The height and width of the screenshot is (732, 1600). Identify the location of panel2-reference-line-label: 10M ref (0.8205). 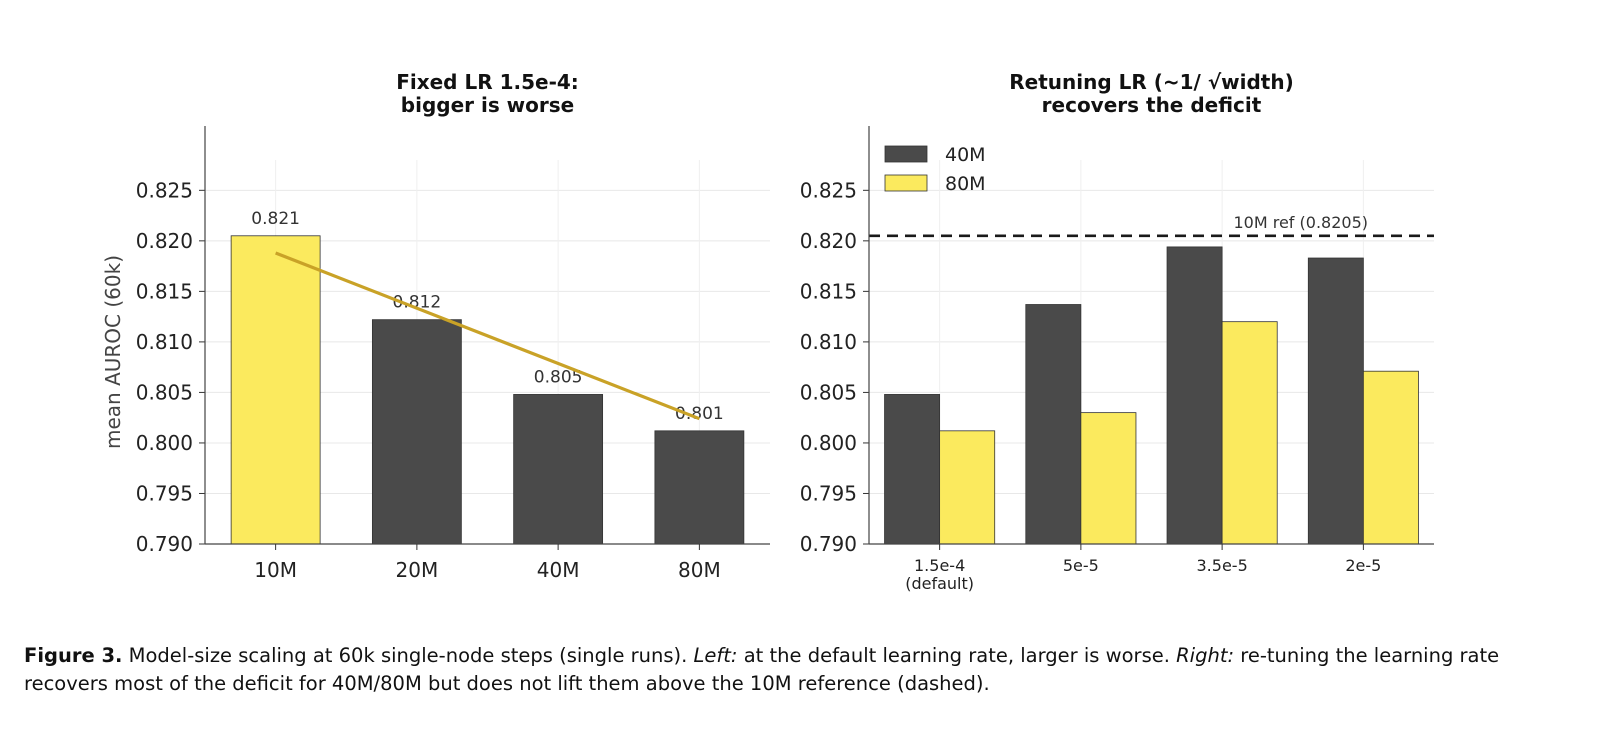
(1300, 222).